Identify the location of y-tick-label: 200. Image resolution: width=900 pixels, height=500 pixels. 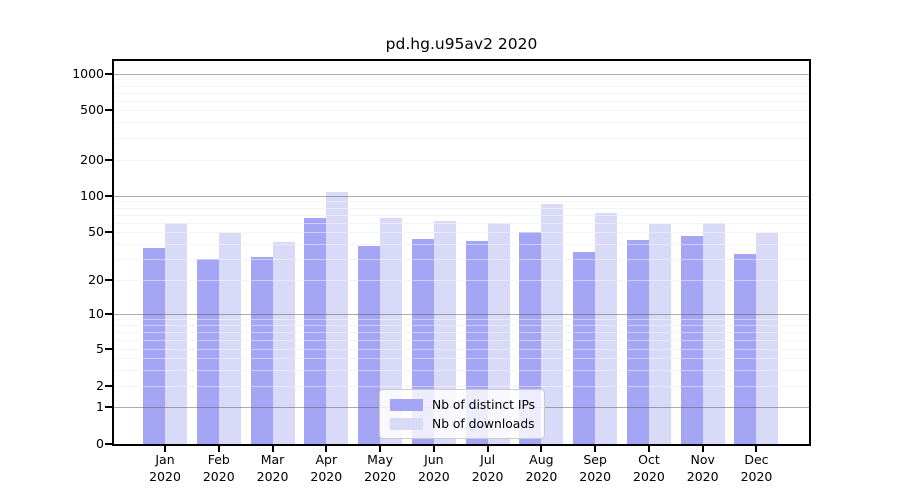
(92, 159).